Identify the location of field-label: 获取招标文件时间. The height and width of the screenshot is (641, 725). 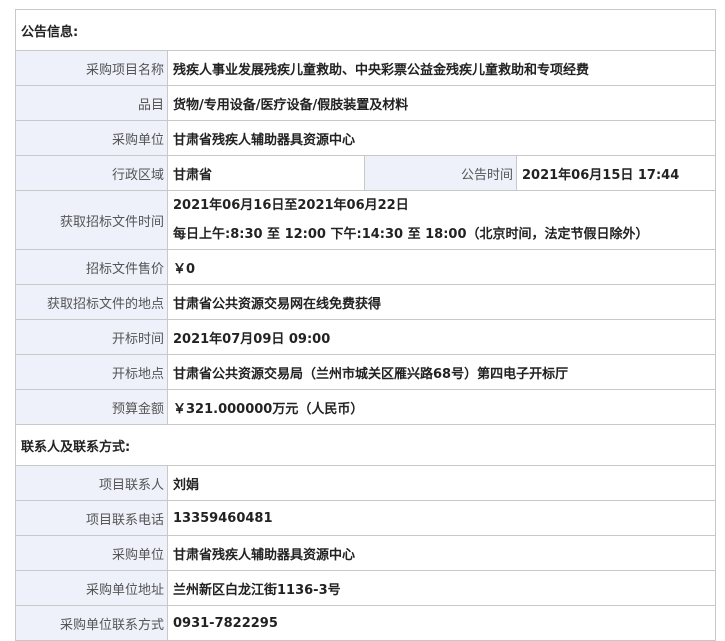
(91, 220).